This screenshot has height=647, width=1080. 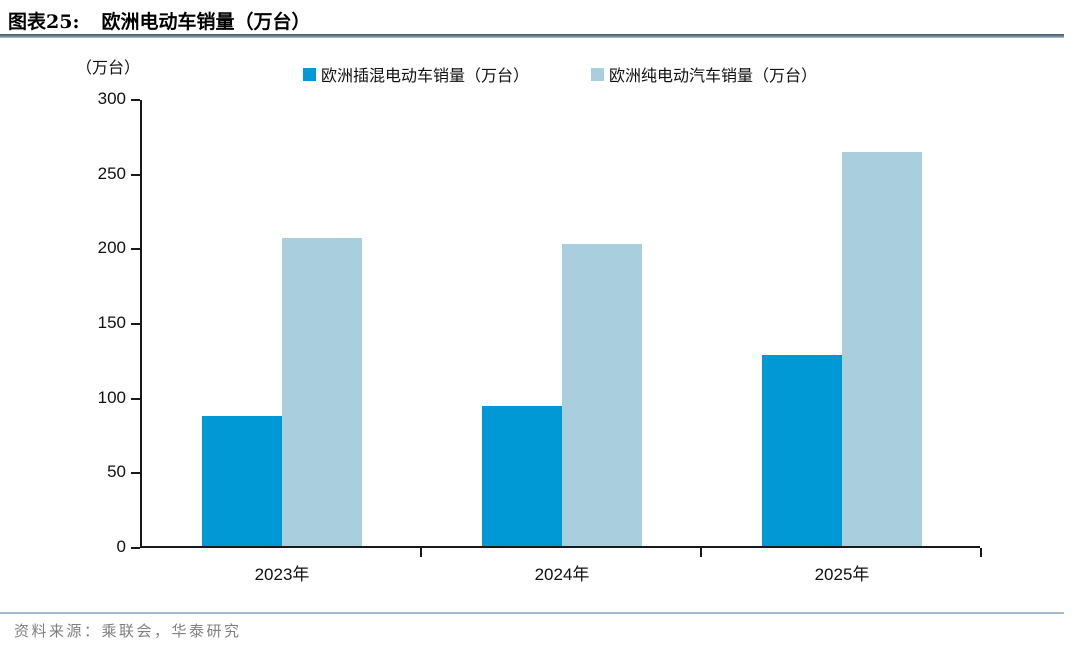 I want to click on legend-item-1: 欧洲插混电动车销量（万台）, so click(x=415, y=74).